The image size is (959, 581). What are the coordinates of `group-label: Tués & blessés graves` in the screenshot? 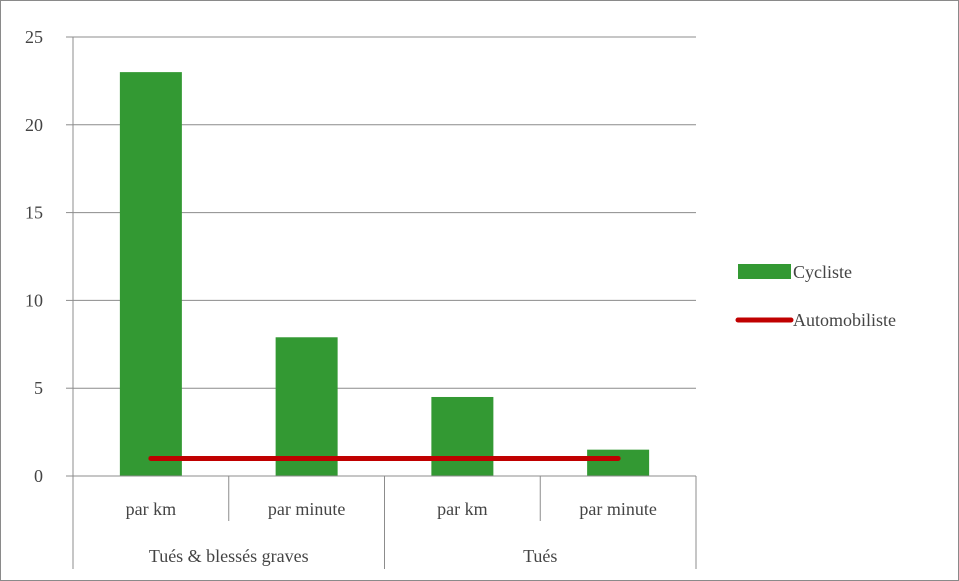 It's located at (229, 556).